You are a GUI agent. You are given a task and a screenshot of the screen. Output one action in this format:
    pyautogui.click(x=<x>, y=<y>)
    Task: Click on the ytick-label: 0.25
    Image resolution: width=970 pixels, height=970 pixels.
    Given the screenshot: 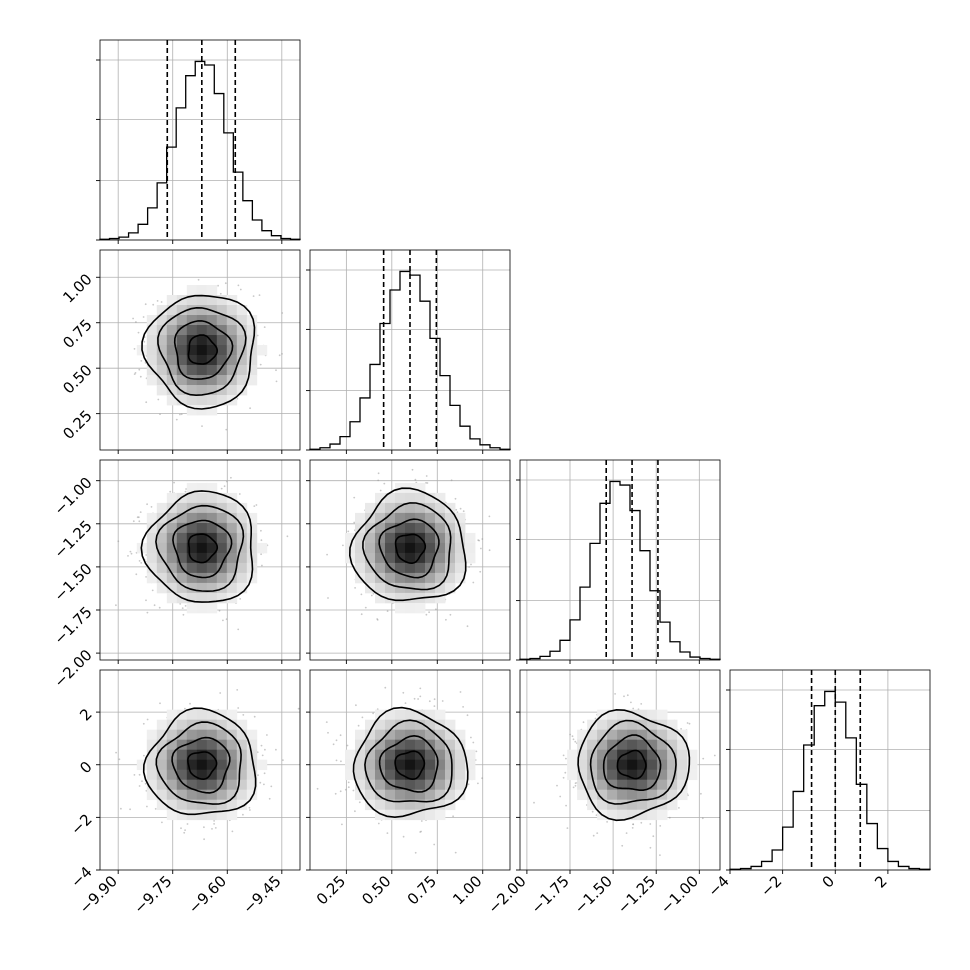 What is the action you would take?
    pyautogui.click(x=77, y=425)
    